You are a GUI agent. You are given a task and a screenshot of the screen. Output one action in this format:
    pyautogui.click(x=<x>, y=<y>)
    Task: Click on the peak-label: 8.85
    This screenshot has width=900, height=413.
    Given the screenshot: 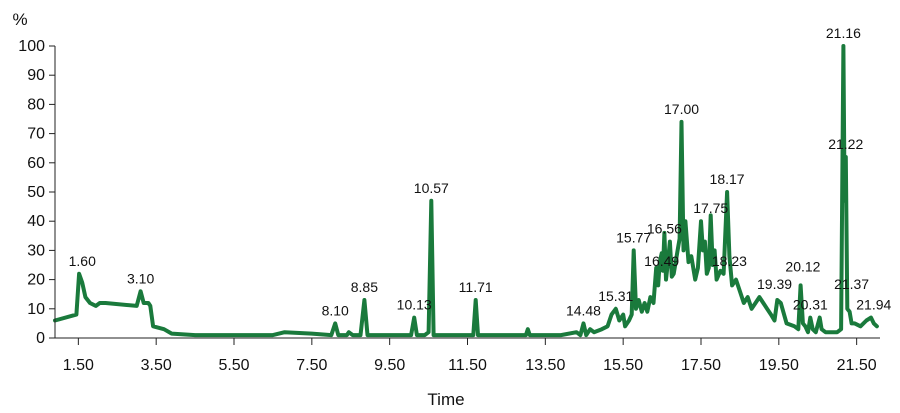 What is the action you would take?
    pyautogui.click(x=364, y=287)
    